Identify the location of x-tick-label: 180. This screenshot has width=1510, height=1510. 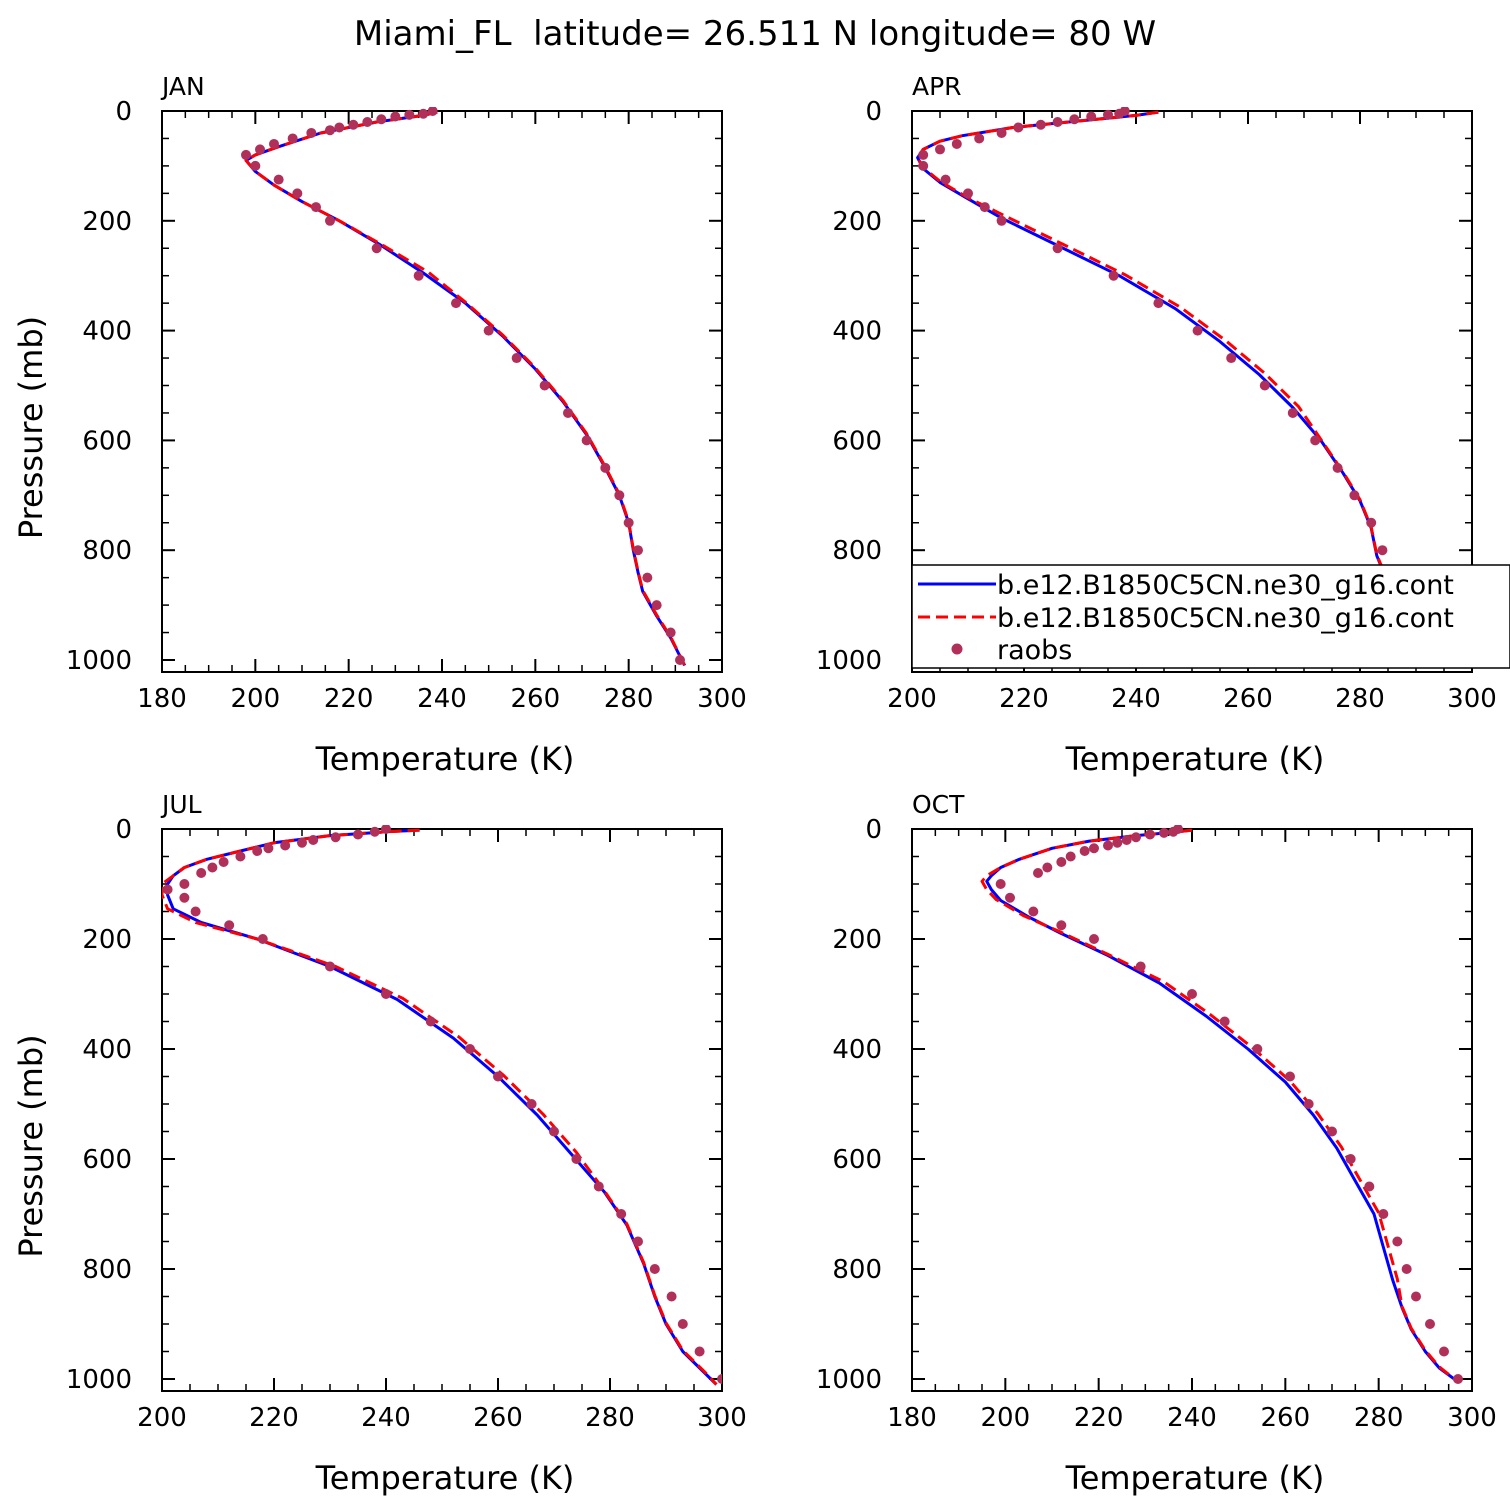
(162, 699).